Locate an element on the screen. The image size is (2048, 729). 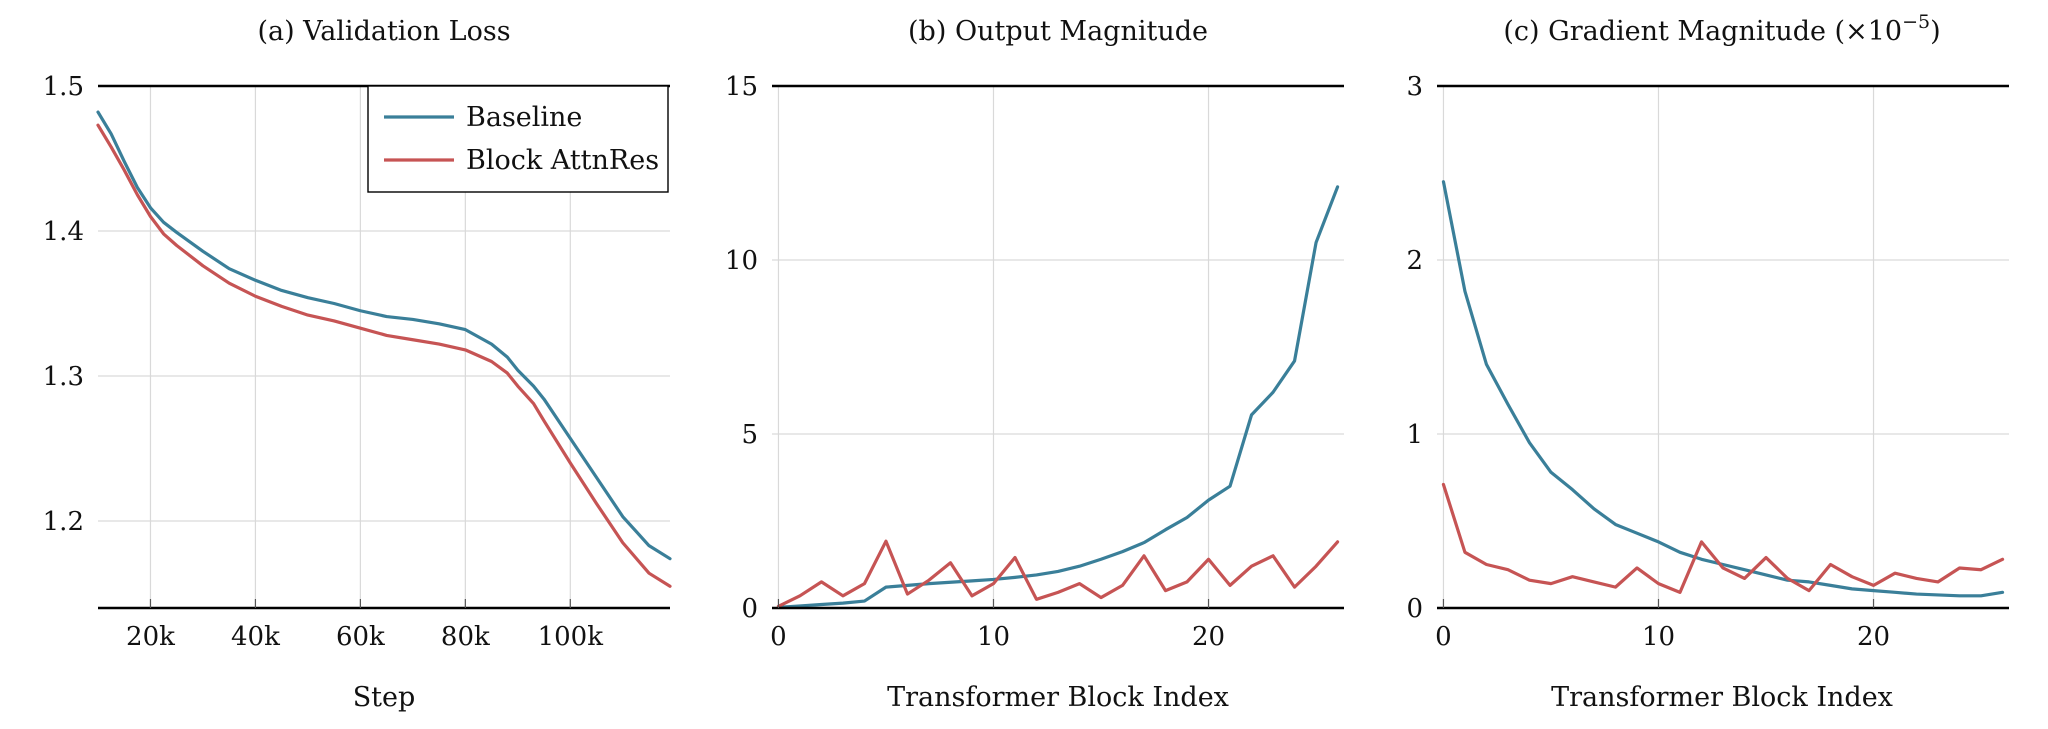
y-tick-label: 1.5 is located at coordinates (63, 87).